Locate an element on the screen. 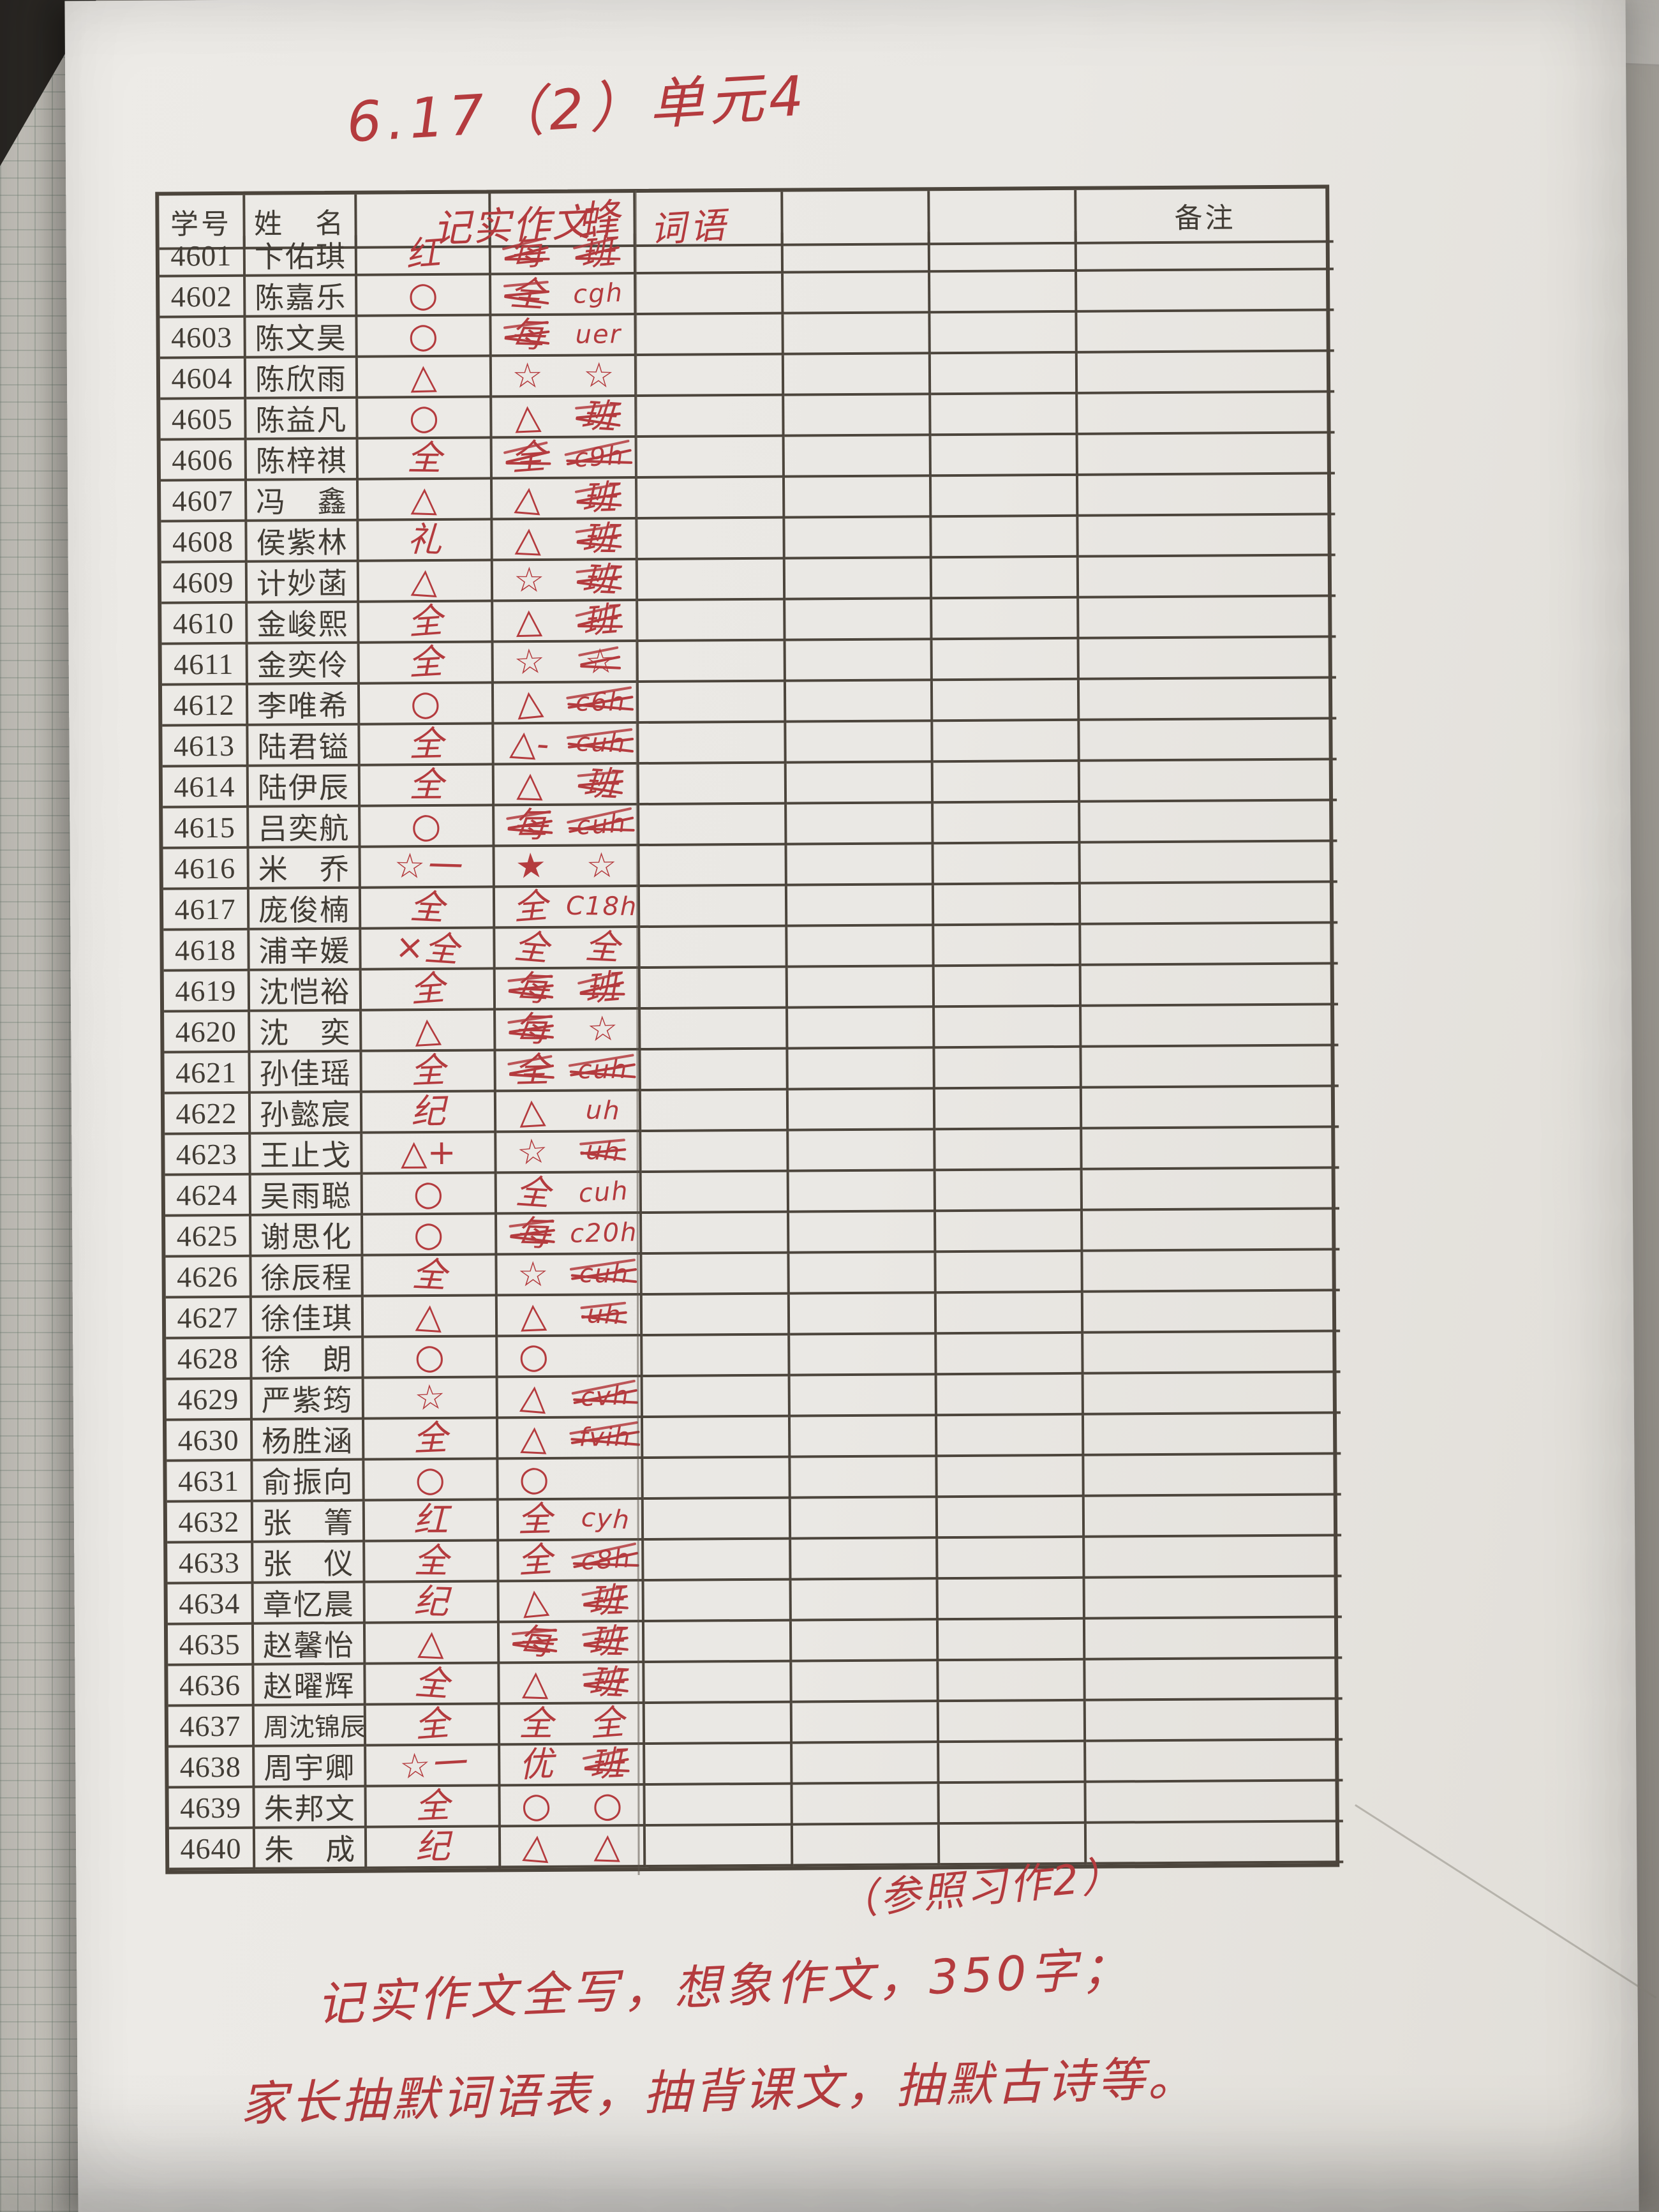  student-name-cell: 庞俊楠 is located at coordinates (305, 909).